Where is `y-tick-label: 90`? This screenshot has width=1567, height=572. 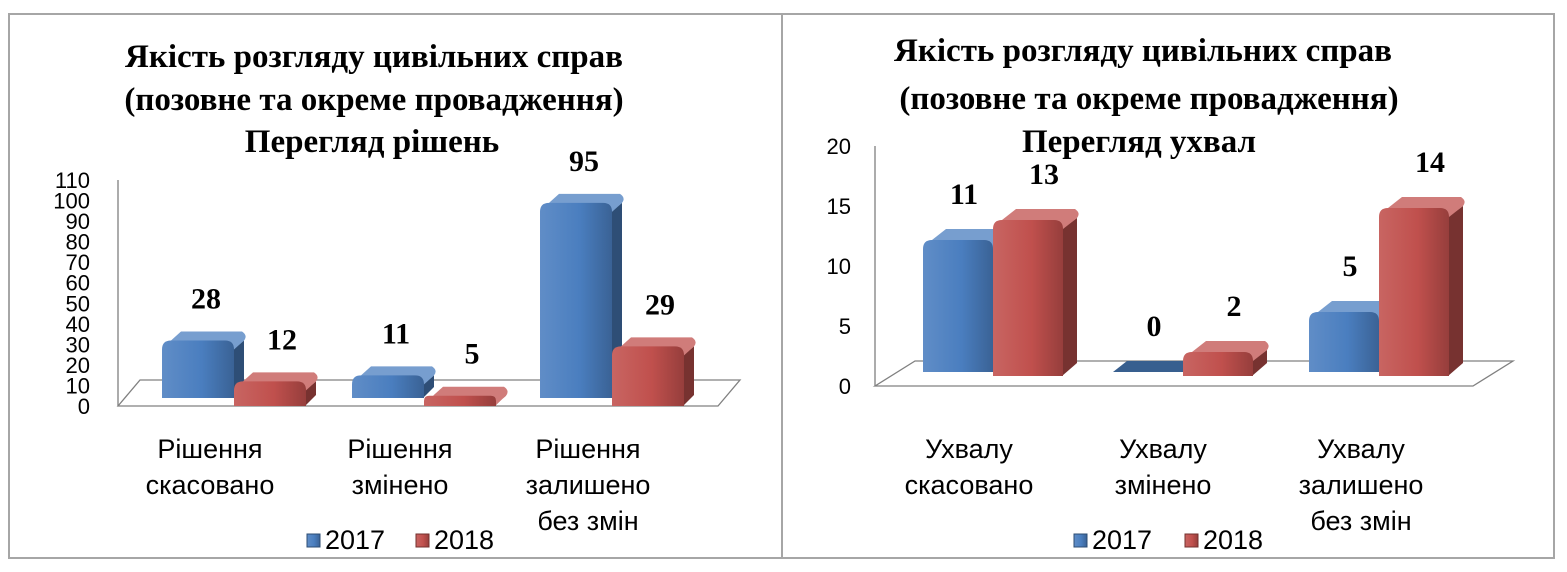
y-tick-label: 90 is located at coordinates (78, 221).